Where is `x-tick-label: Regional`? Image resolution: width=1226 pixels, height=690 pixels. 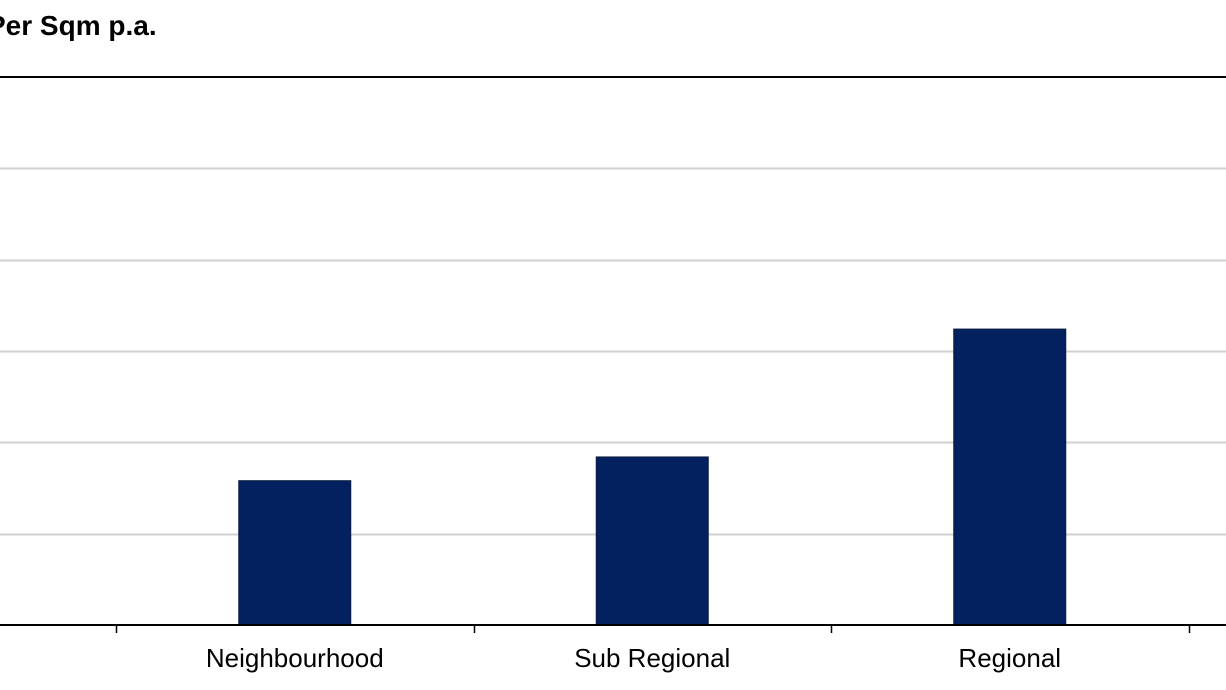 x-tick-label: Regional is located at coordinates (1009, 658).